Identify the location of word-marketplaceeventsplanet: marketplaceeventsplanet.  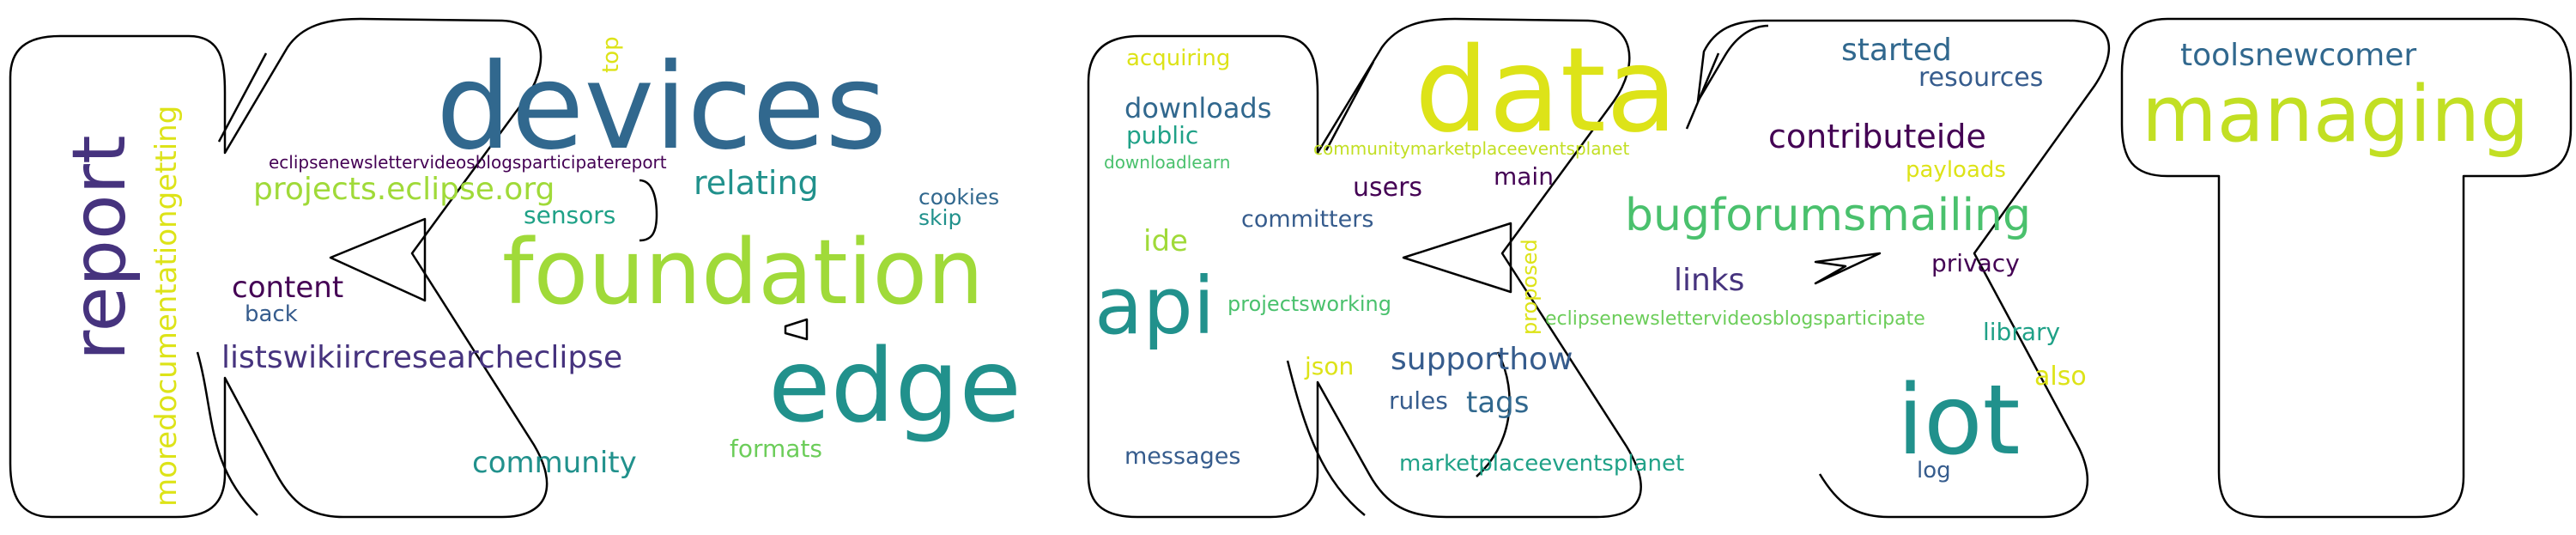
(1541, 464).